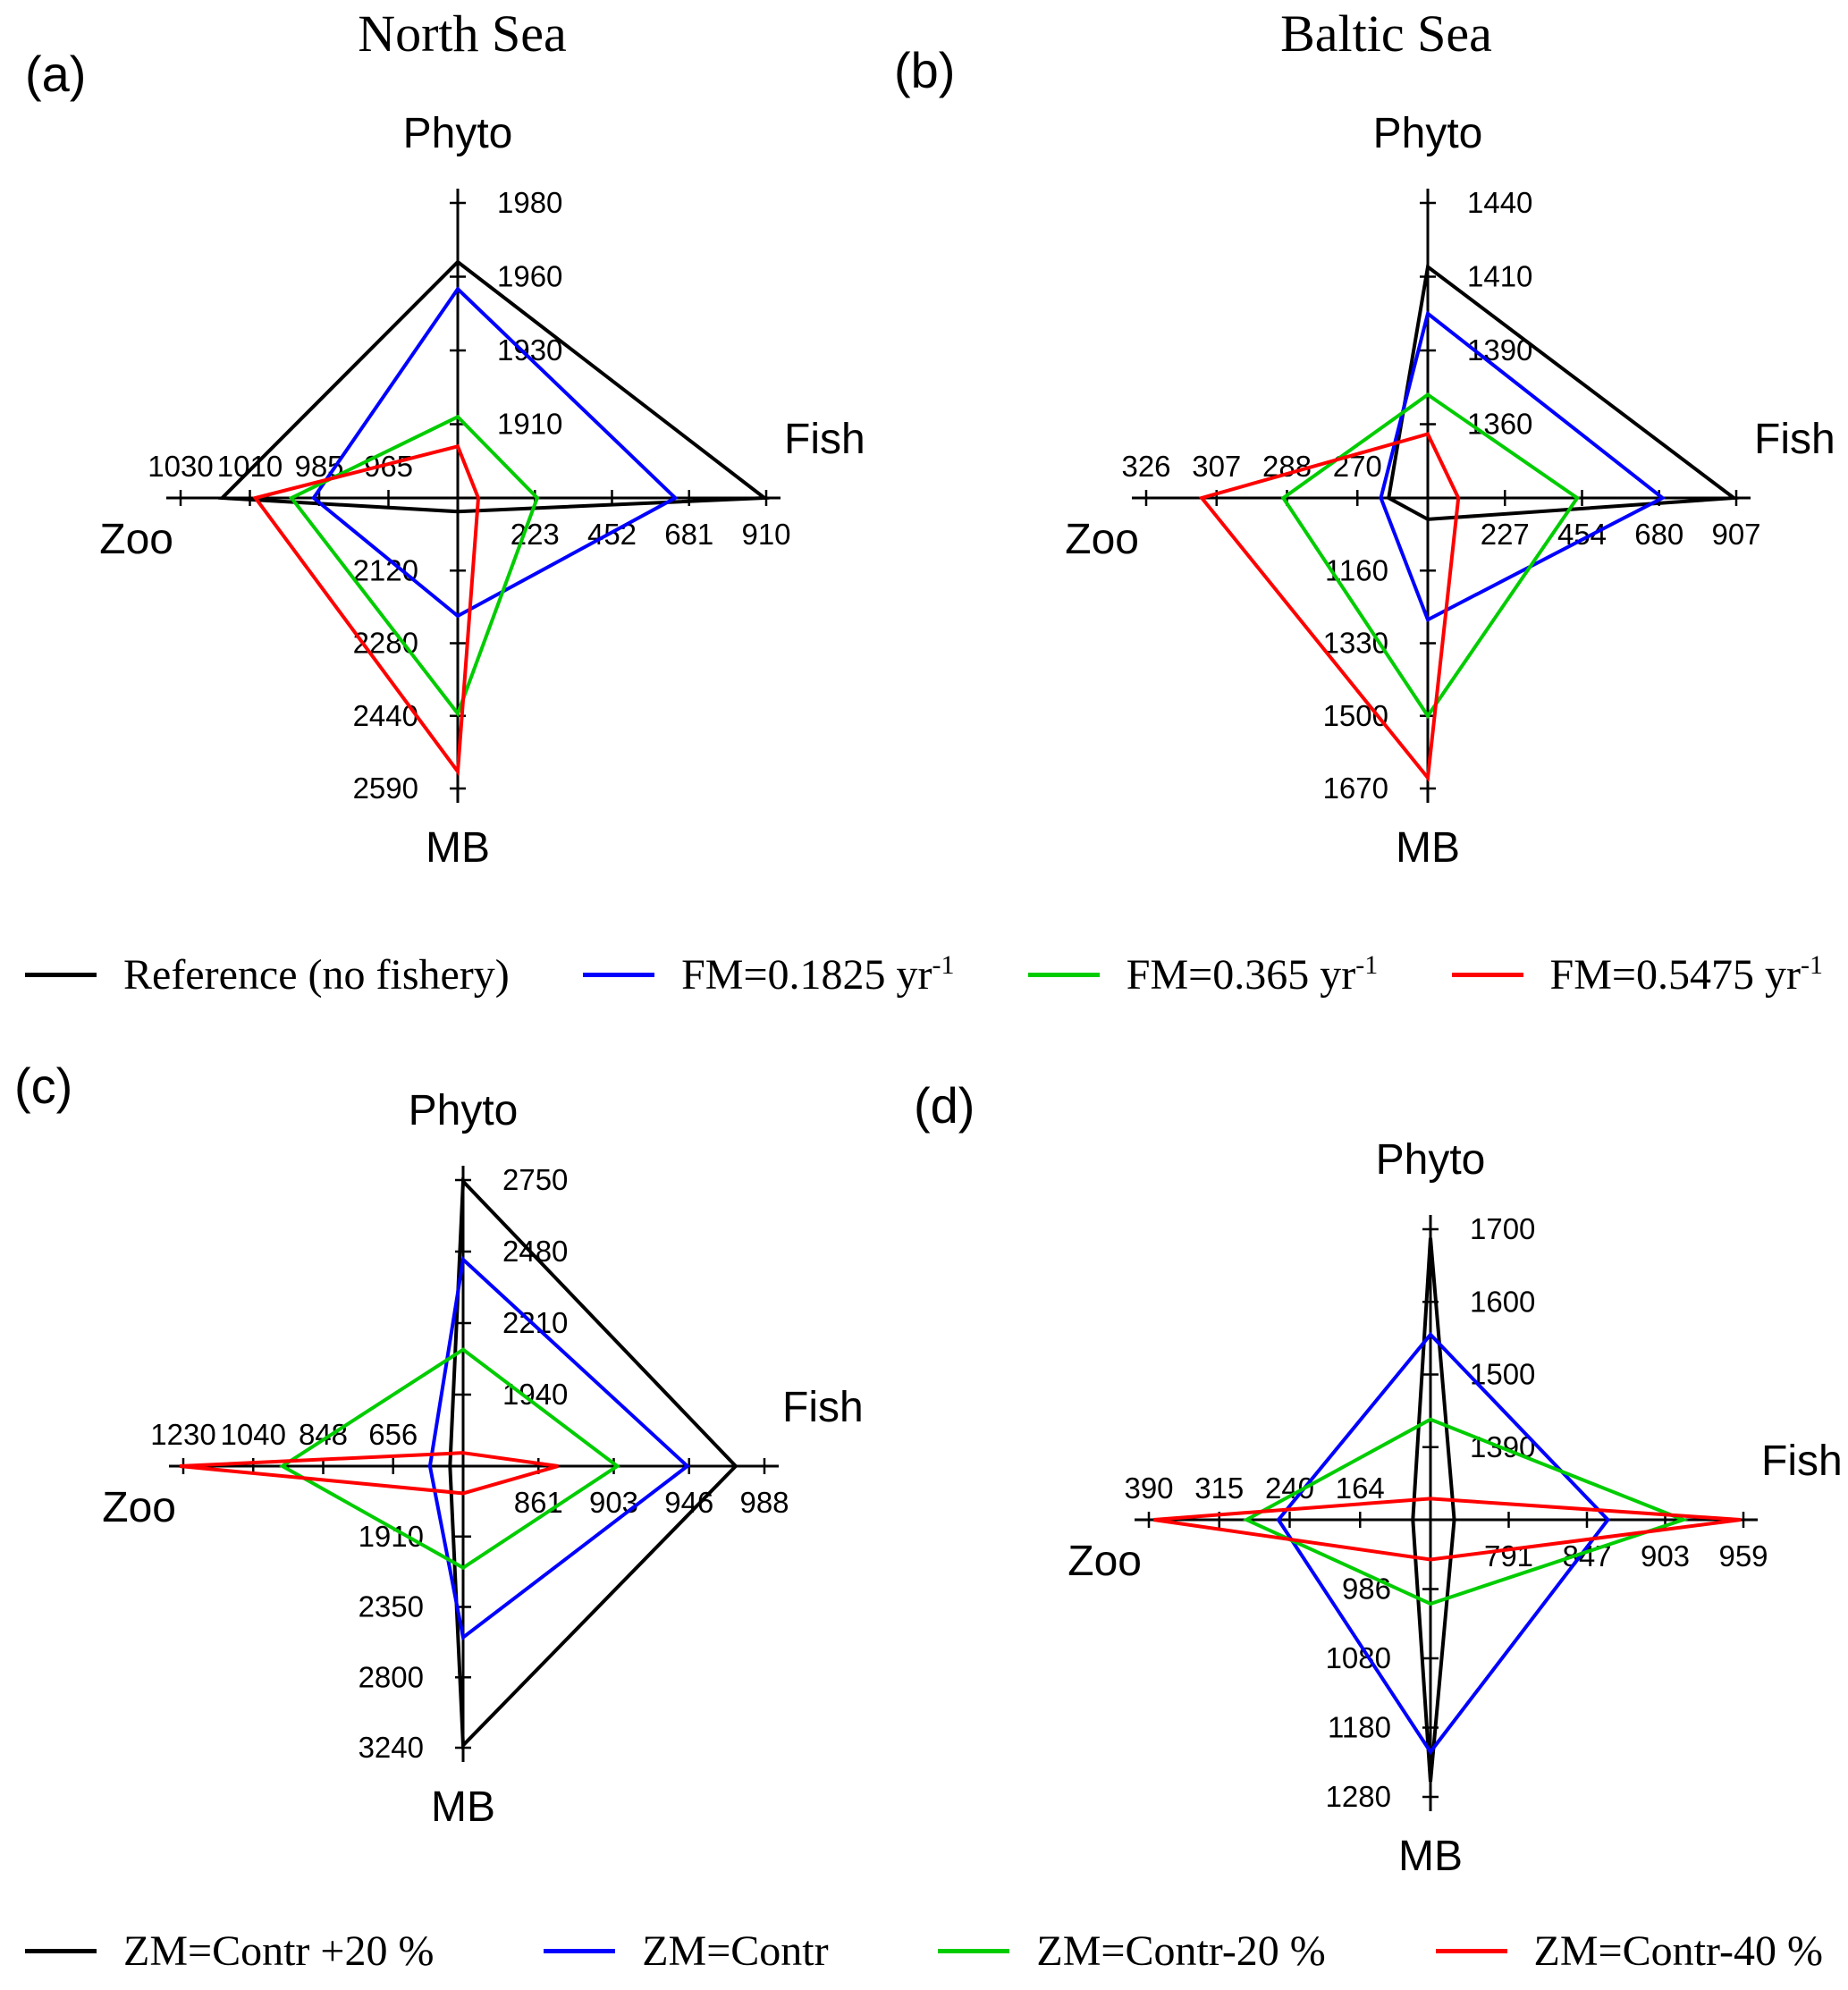 The image size is (1848, 1990). Describe the element at coordinates (385, 788) in the screenshot. I see `tick-label: 2590` at that location.